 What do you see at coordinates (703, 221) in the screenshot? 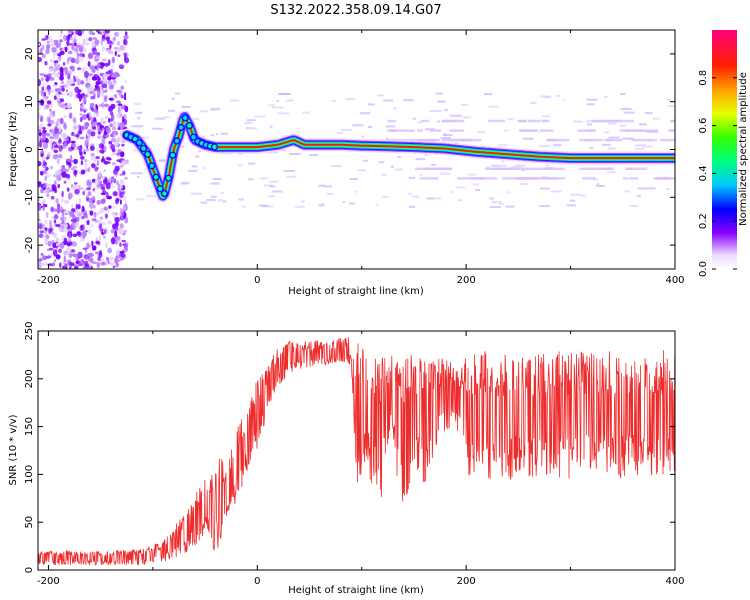
I see `colorbar-tick-label: 0.2` at bounding box center [703, 221].